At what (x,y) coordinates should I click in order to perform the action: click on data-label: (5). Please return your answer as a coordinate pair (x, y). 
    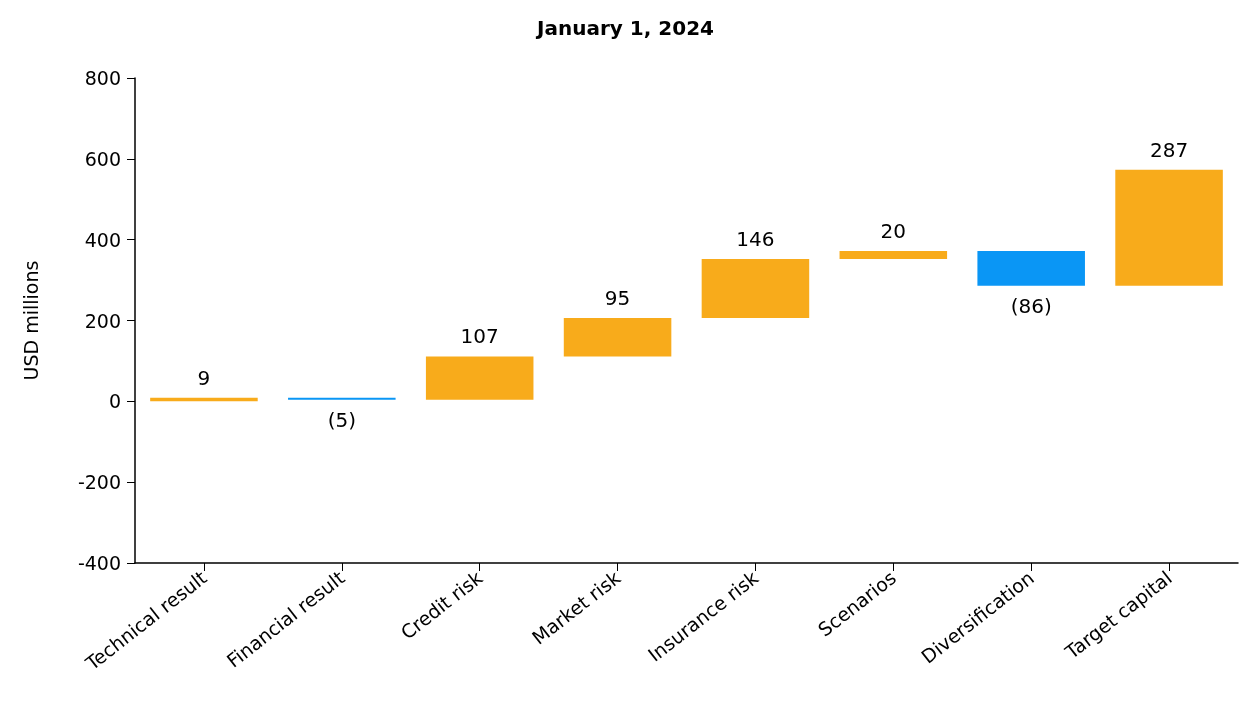
    Looking at the image, I should click on (341, 419).